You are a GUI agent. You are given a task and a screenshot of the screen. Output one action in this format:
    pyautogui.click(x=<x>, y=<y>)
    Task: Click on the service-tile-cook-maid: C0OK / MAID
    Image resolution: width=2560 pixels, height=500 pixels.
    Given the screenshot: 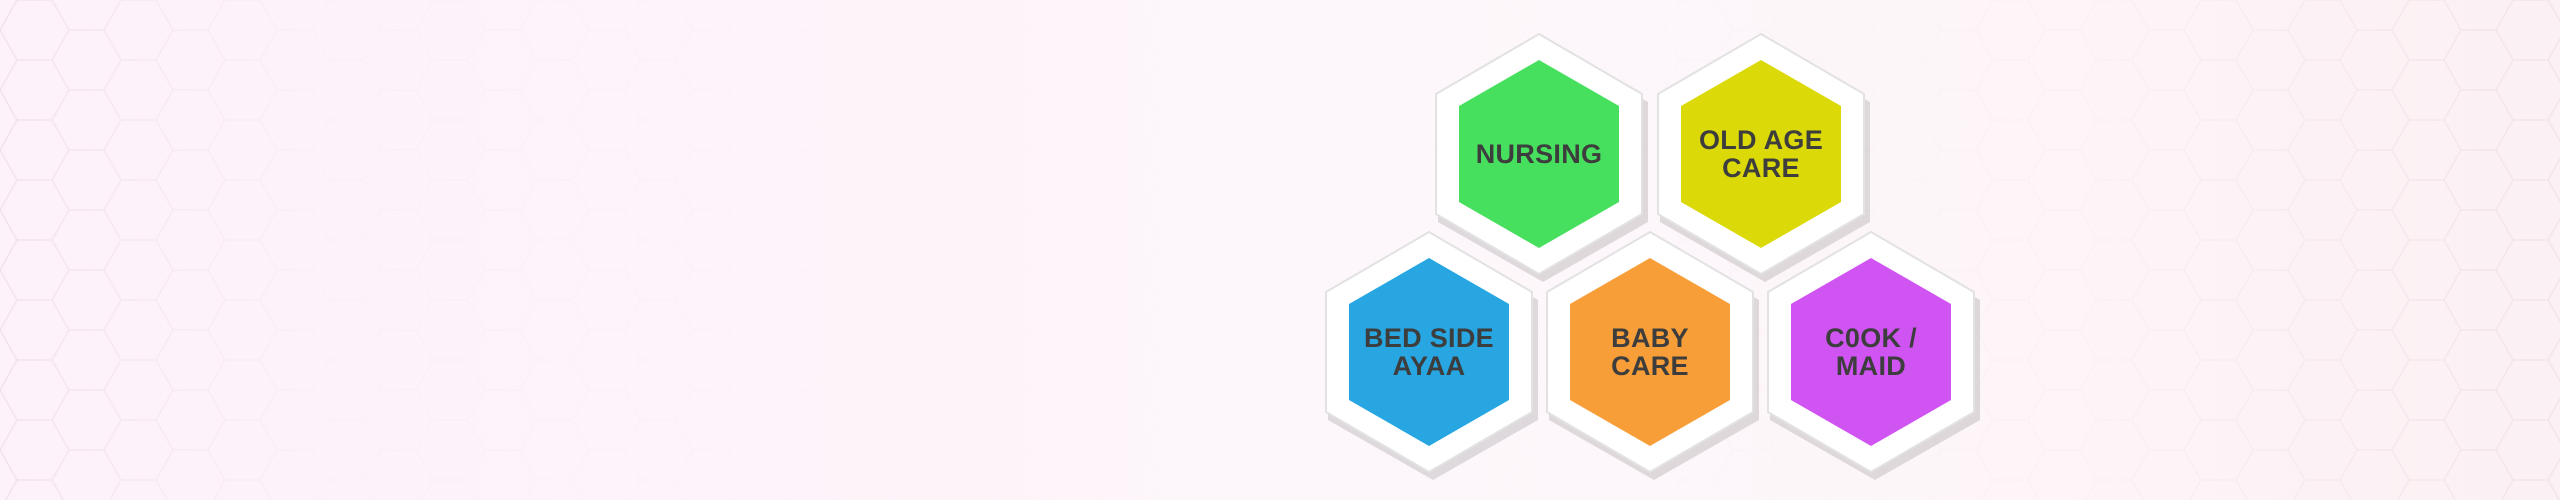 What is the action you would take?
    pyautogui.click(x=1872, y=355)
    